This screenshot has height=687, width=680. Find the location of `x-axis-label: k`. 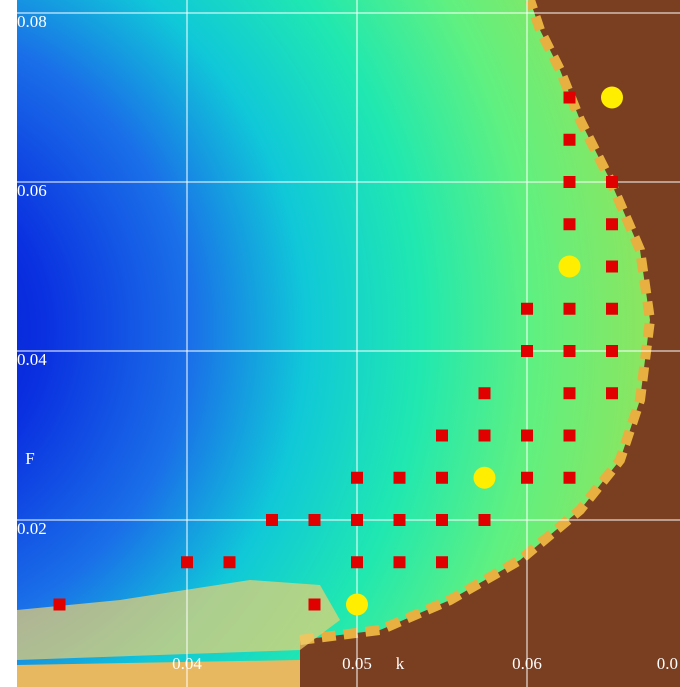

x-axis-label: k is located at coordinates (400, 663).